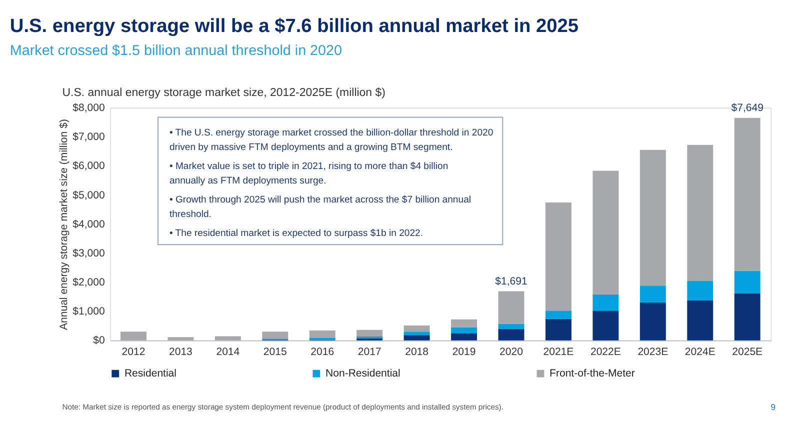 The image size is (787, 442). Describe the element at coordinates (512, 352) in the screenshot. I see `x-tick-label: 2020` at that location.